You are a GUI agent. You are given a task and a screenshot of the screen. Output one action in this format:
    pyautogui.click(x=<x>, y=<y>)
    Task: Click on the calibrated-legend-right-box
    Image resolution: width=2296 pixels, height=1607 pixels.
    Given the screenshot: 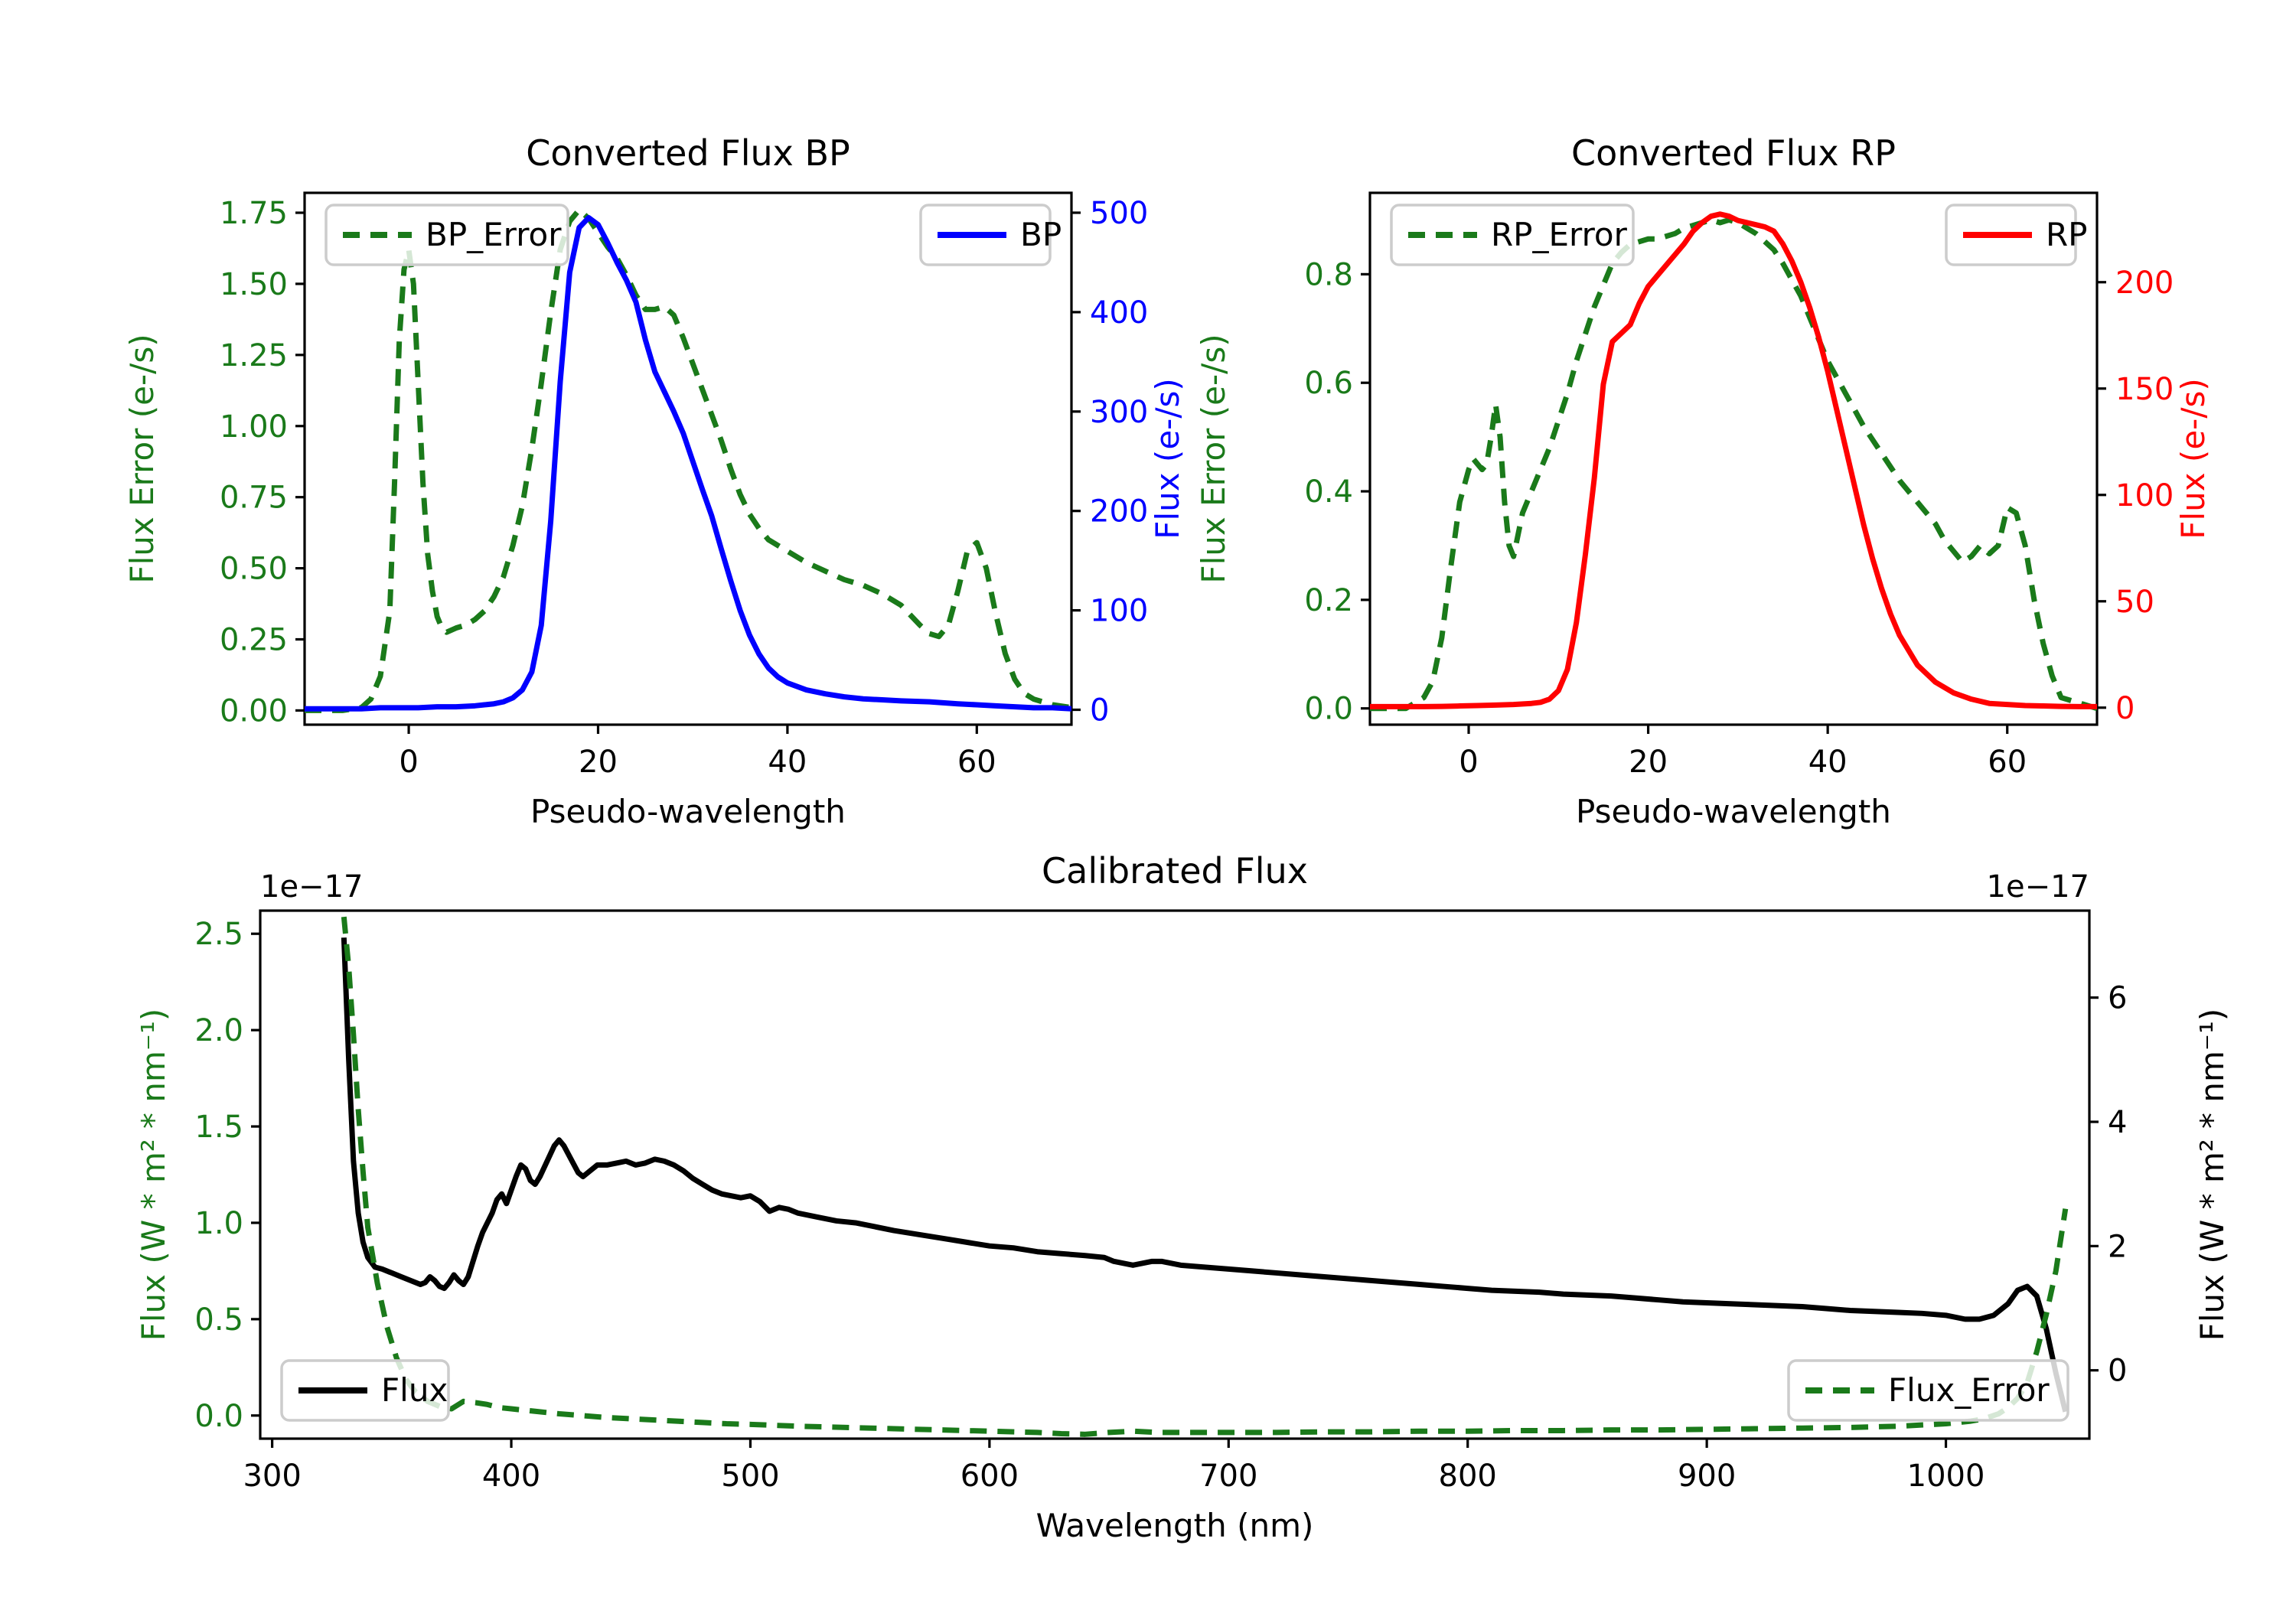 What is the action you would take?
    pyautogui.click(x=1928, y=1390)
    